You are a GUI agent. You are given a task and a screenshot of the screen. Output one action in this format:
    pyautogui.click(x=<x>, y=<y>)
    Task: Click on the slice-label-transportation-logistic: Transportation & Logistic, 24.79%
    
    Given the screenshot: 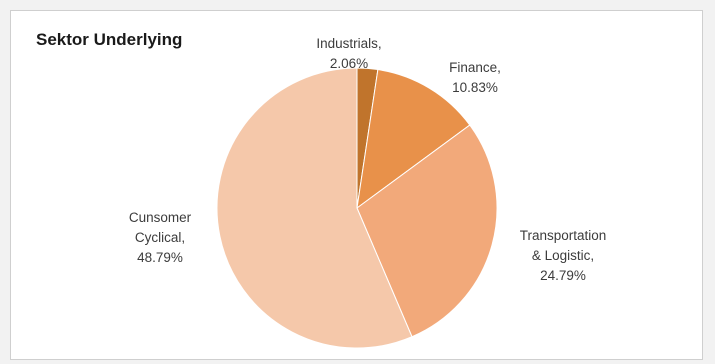 What is the action you would take?
    pyautogui.click(x=563, y=255)
    